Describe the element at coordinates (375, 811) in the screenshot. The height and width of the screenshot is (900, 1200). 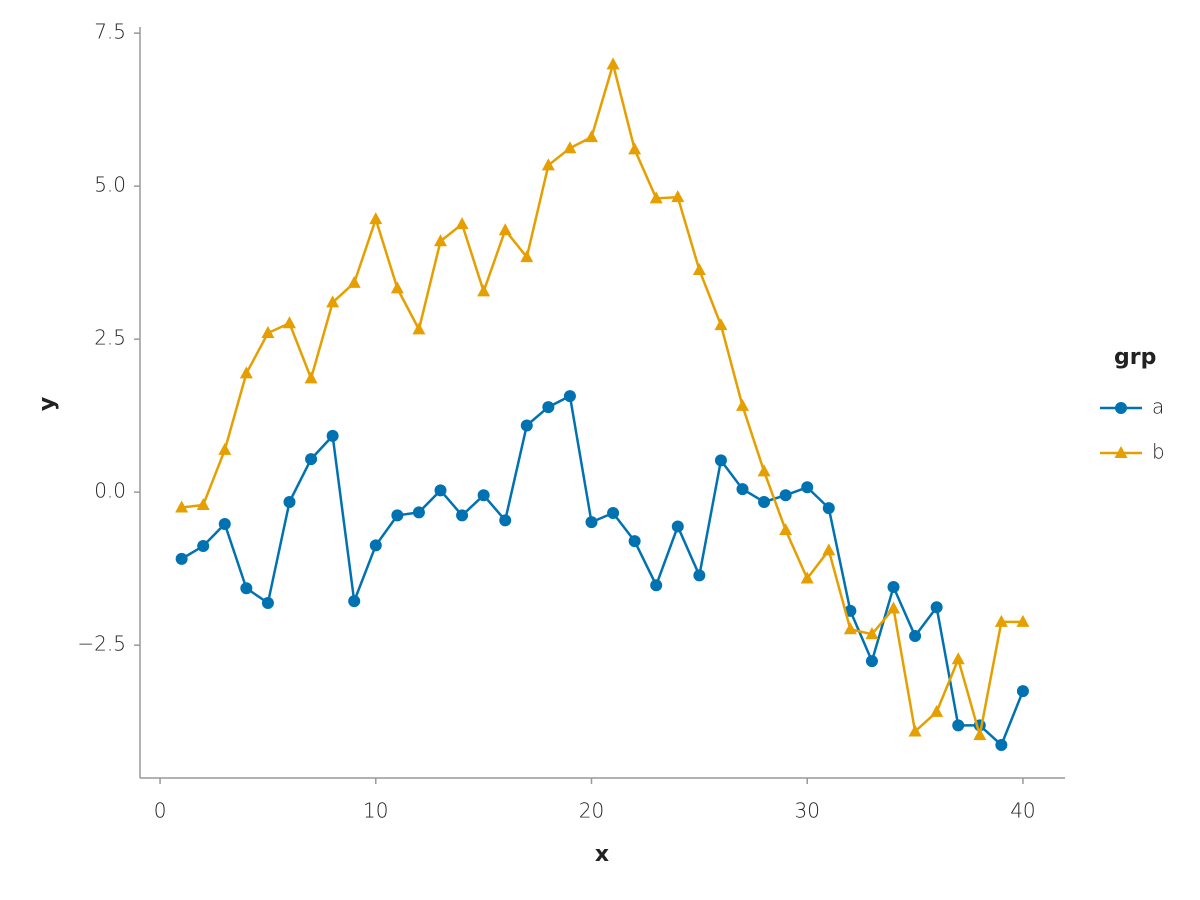
I see `x-tick-label: 10` at that location.